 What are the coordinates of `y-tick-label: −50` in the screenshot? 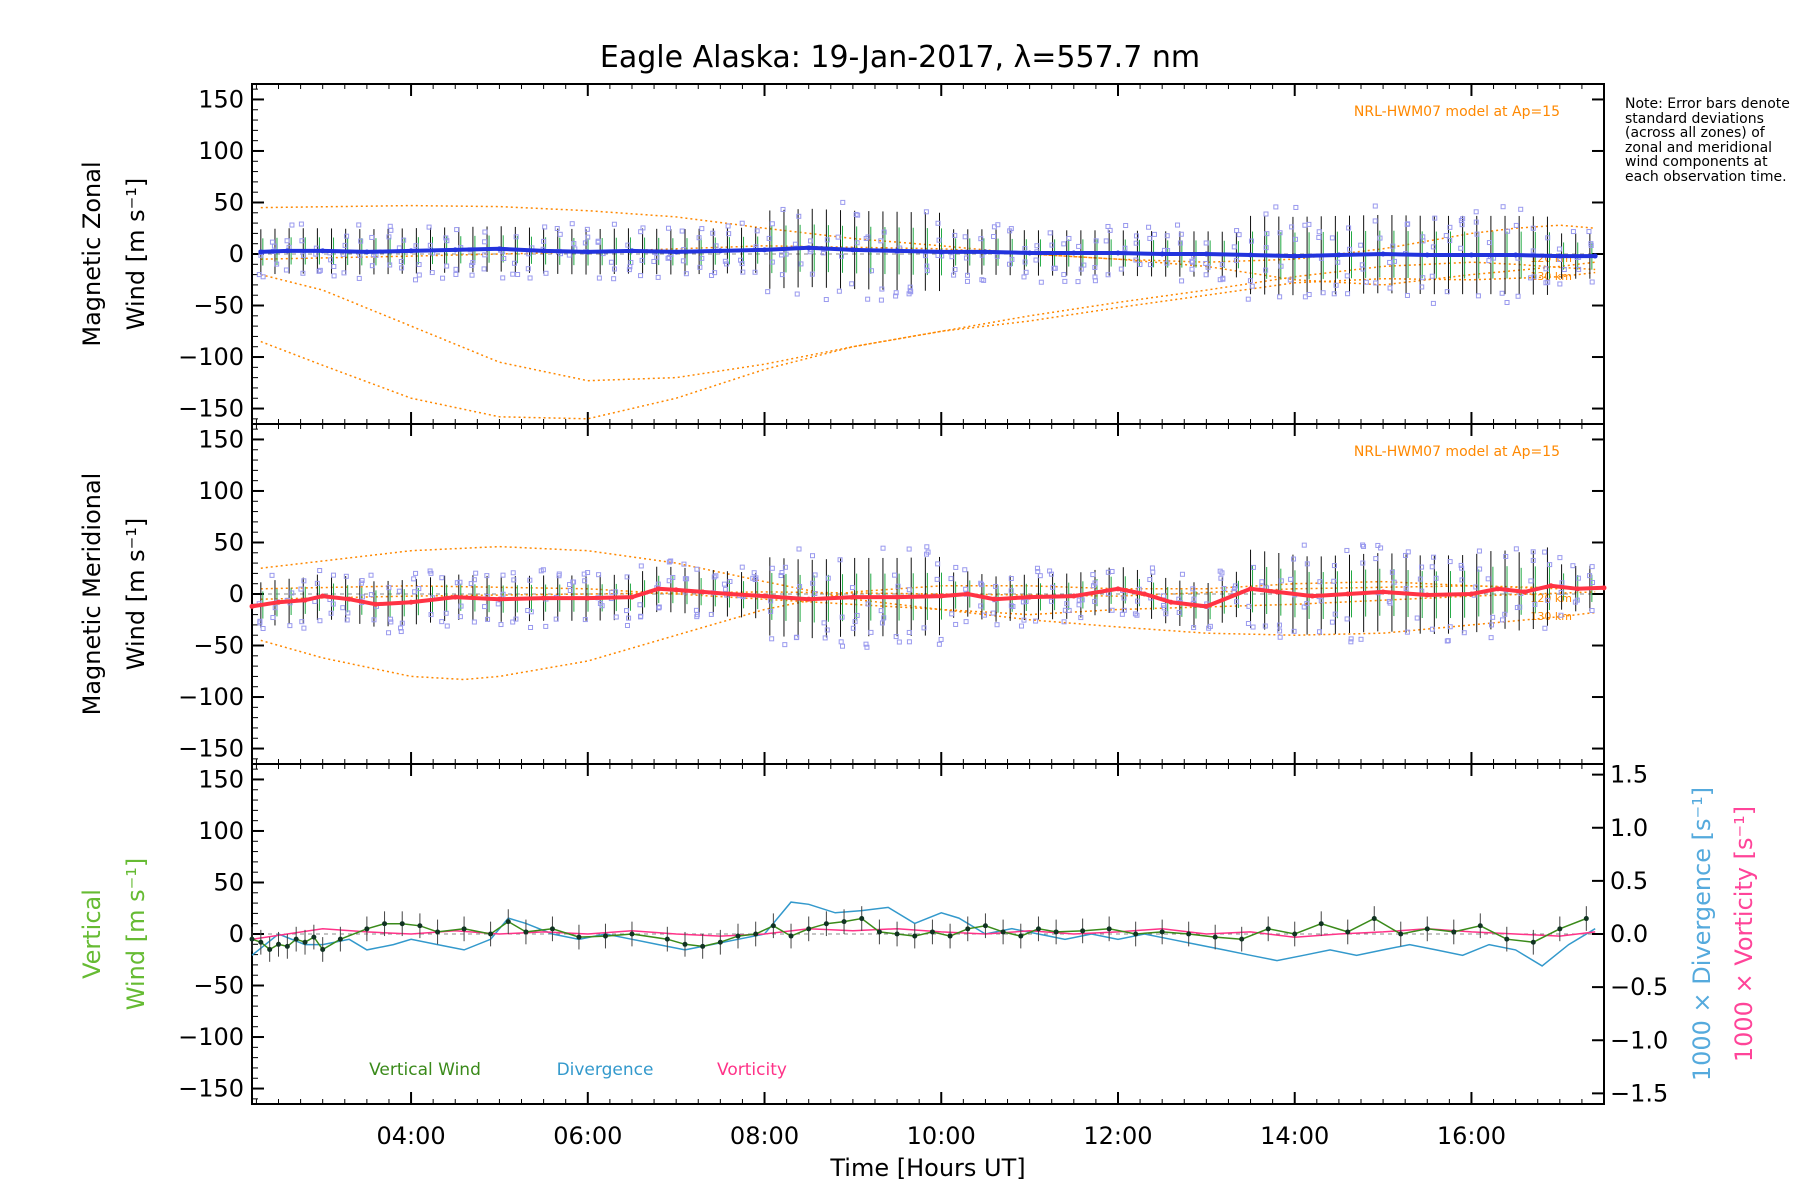 It's located at (218, 306).